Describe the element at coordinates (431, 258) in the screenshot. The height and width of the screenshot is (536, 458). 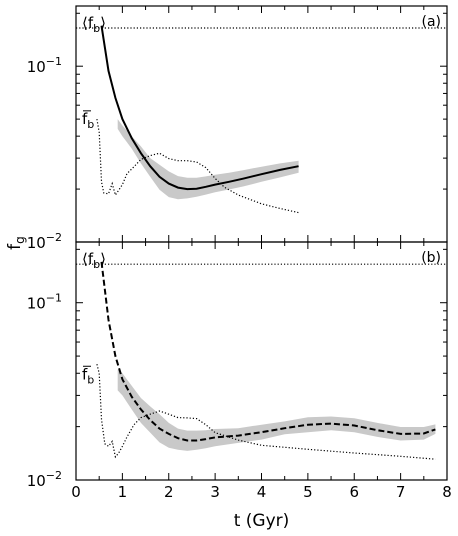
I see `panel-label-b: (b)` at that location.